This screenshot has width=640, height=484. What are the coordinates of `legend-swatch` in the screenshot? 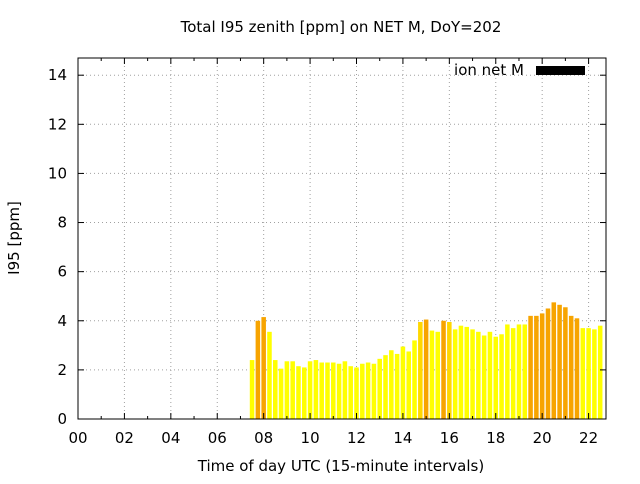 It's located at (560, 70).